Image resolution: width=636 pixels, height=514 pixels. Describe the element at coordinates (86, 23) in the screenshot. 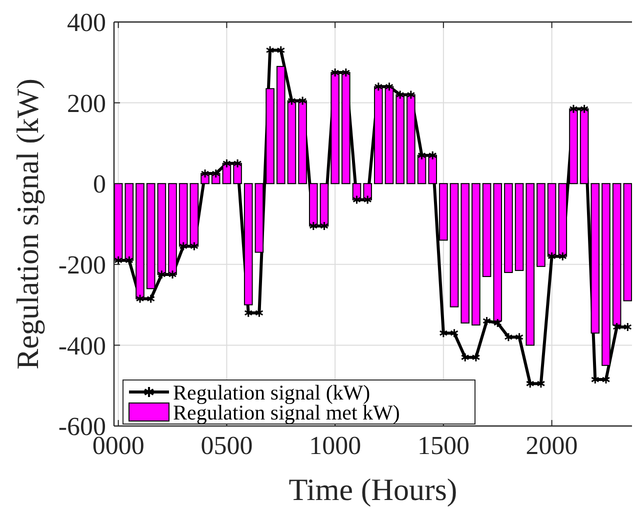

I see `y-tick-label: 400` at that location.